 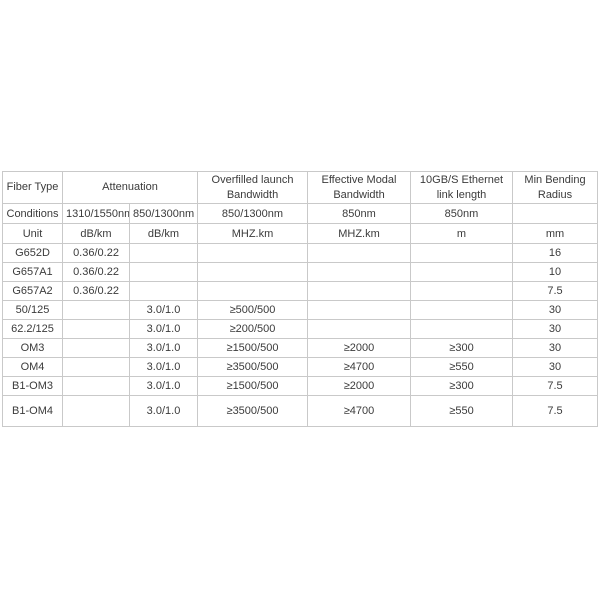 I want to click on row-label-cell: B1-OM3, so click(x=32, y=386).